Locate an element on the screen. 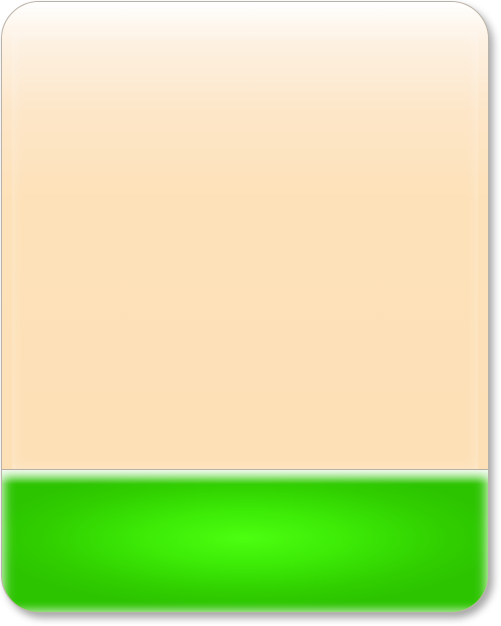  panel-divider is located at coordinates (245, 469).